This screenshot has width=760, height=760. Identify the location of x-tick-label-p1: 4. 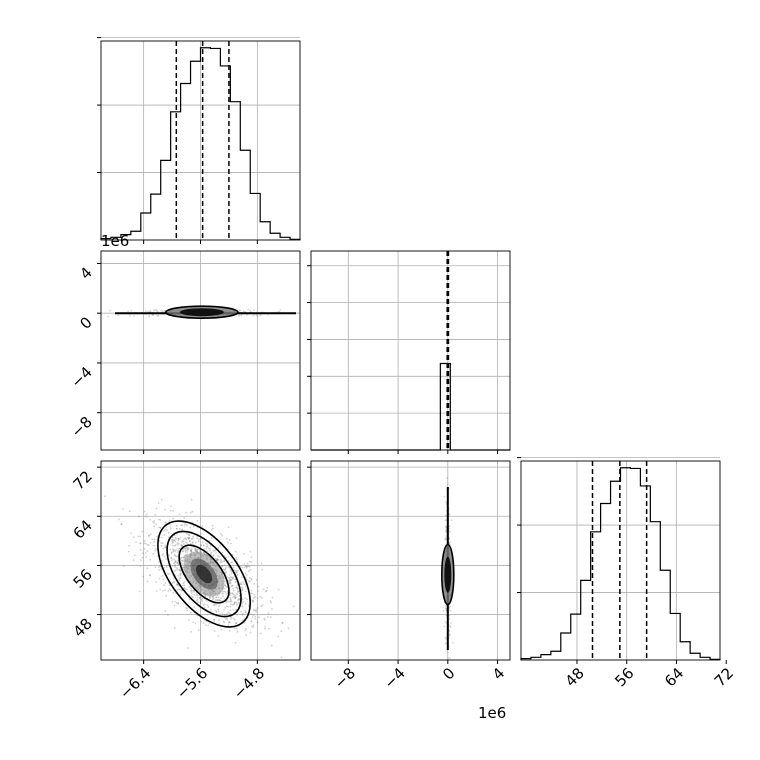
(498, 673).